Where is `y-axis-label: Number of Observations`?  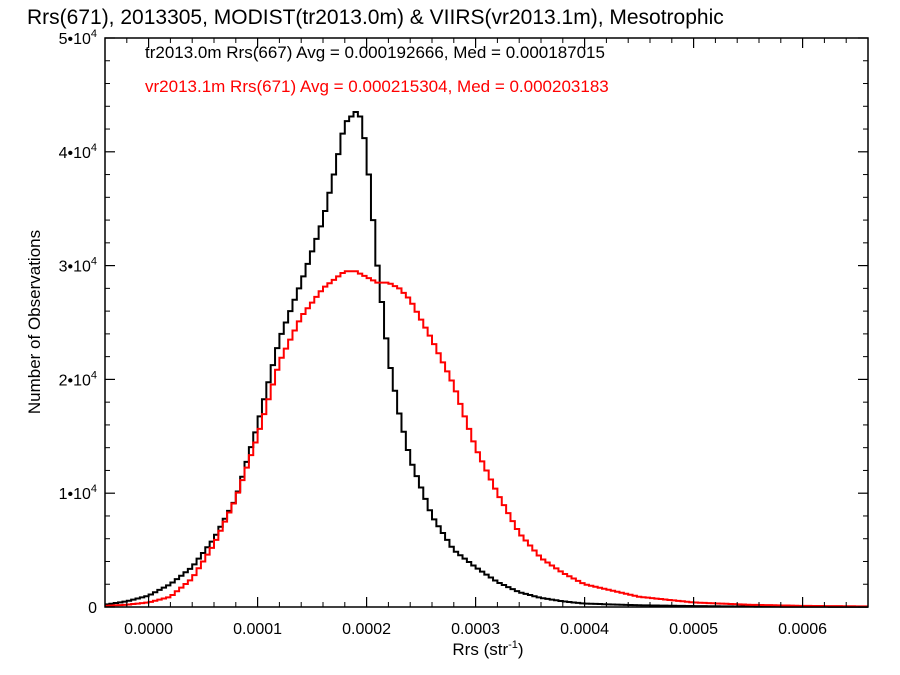
y-axis-label: Number of Observations is located at coordinates (34, 322).